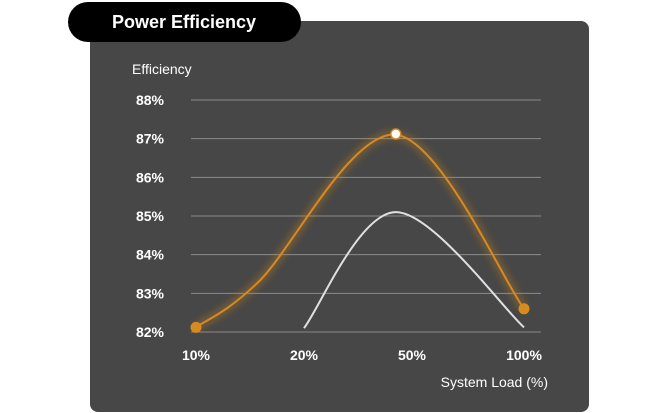 This screenshot has width=672, height=413. What do you see at coordinates (150, 177) in the screenshot?
I see `y-tick-label: 86%` at bounding box center [150, 177].